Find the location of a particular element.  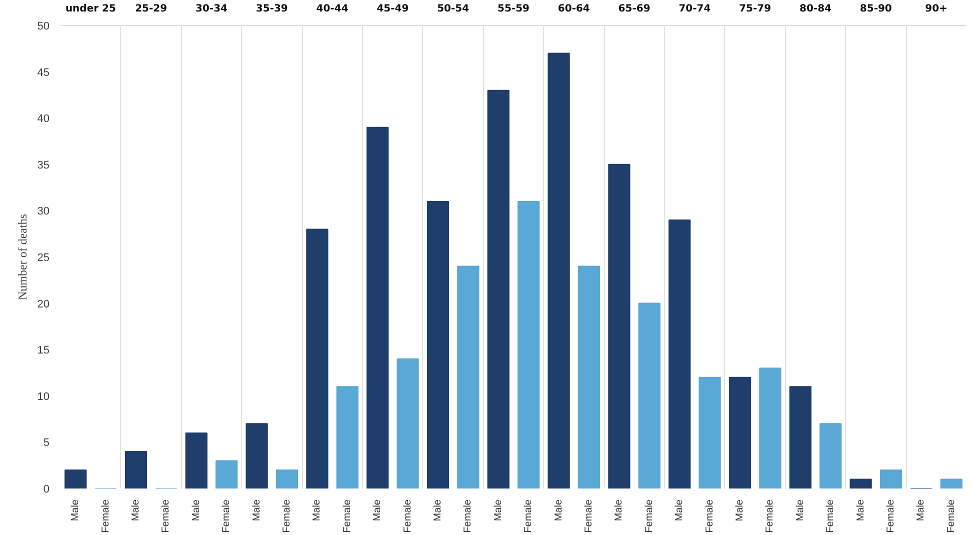

y-tick-label: 50 is located at coordinates (43, 26).